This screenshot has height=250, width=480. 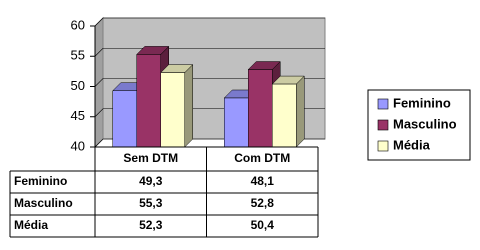 What do you see at coordinates (262, 158) in the screenshot?
I see `category-label: Com DTM` at bounding box center [262, 158].